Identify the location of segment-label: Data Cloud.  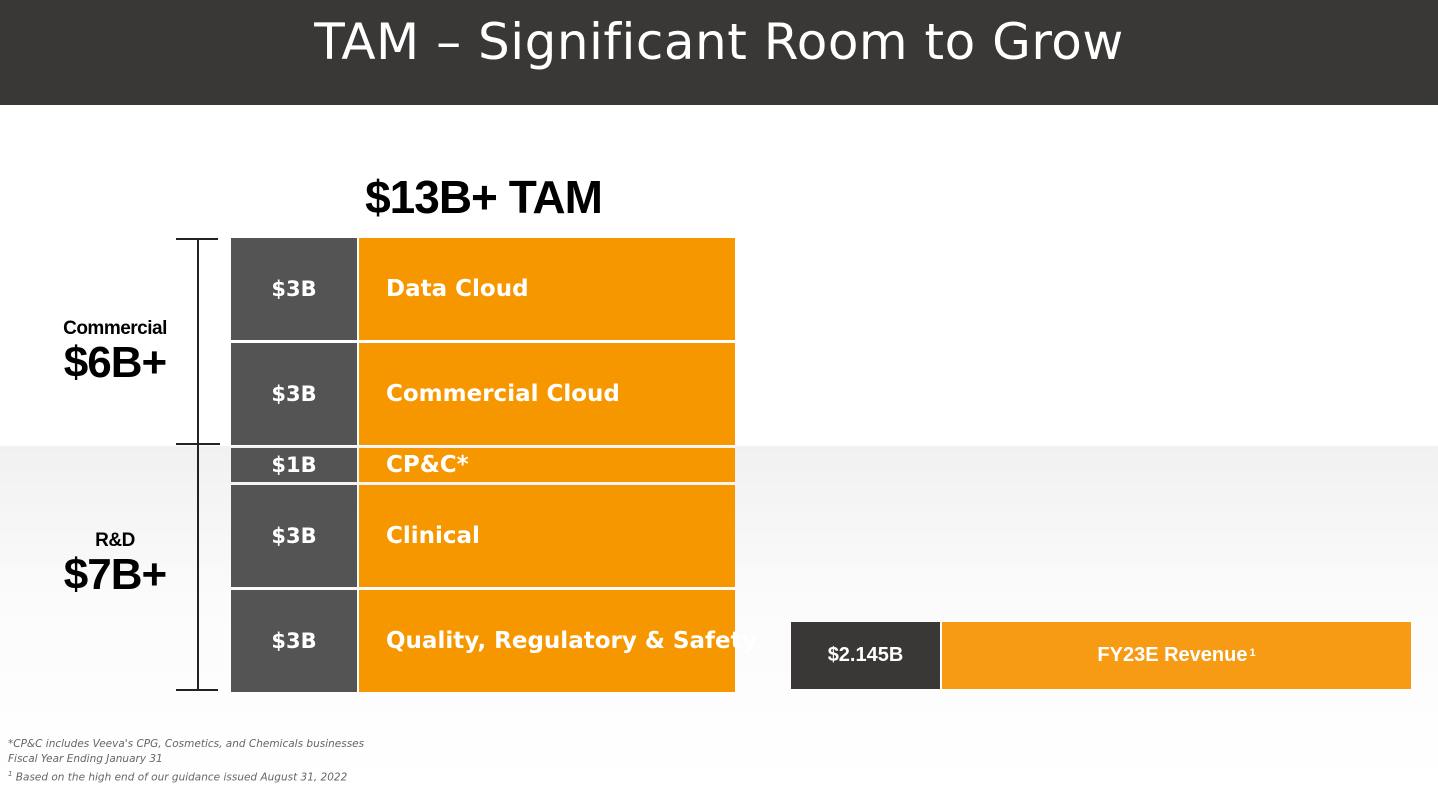
(547, 289).